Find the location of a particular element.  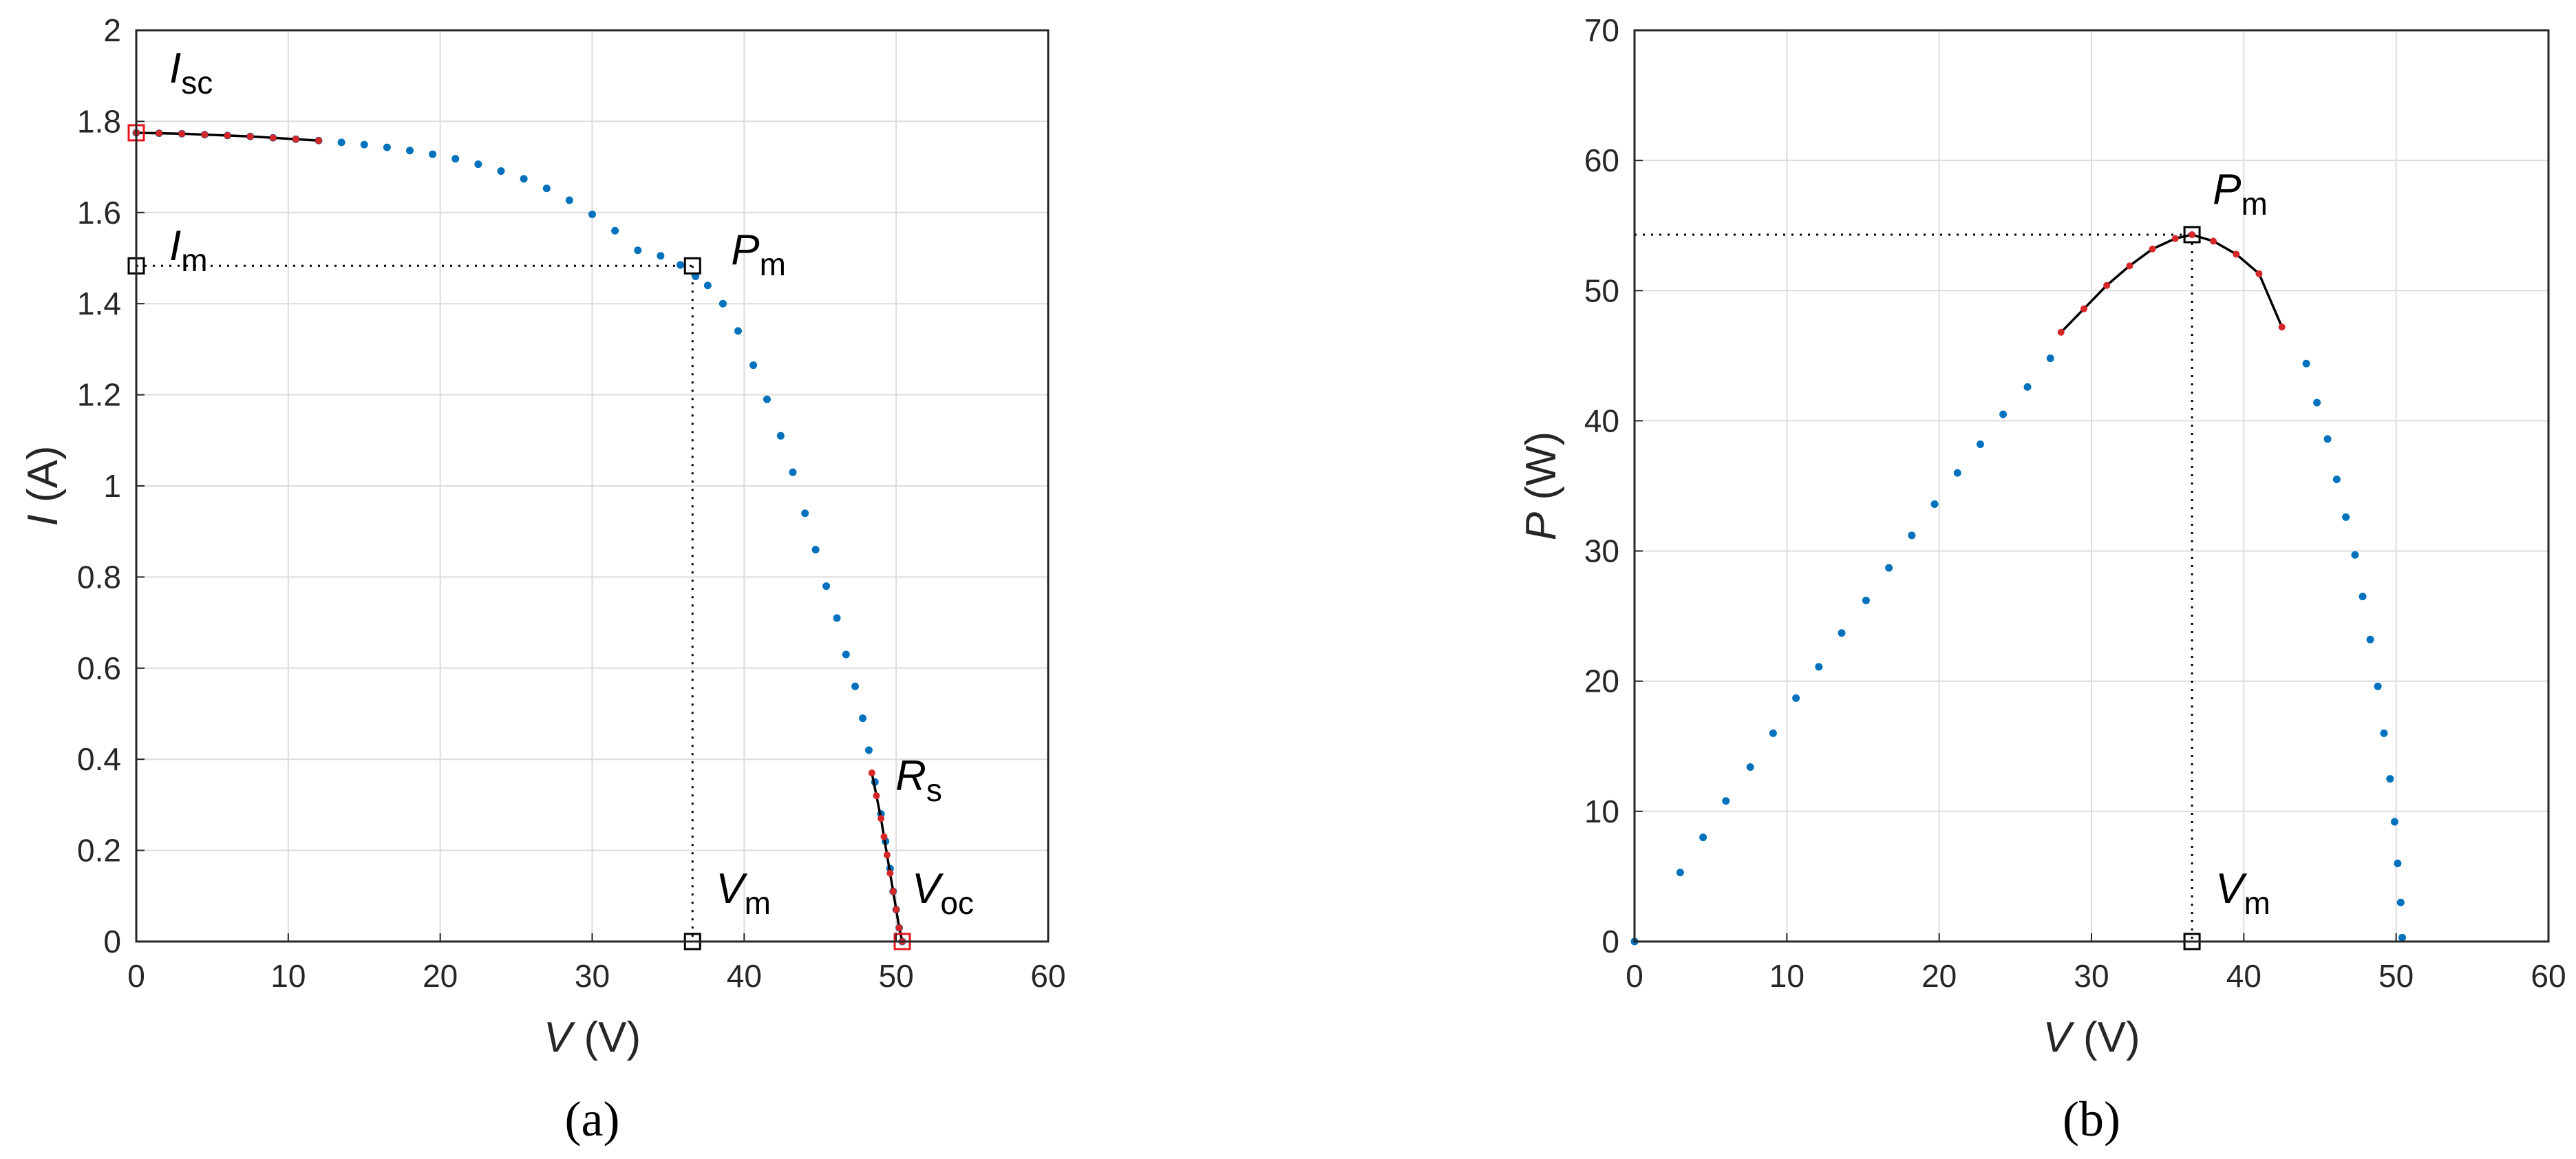

b-y-tick-label: 20 is located at coordinates (1601, 681).